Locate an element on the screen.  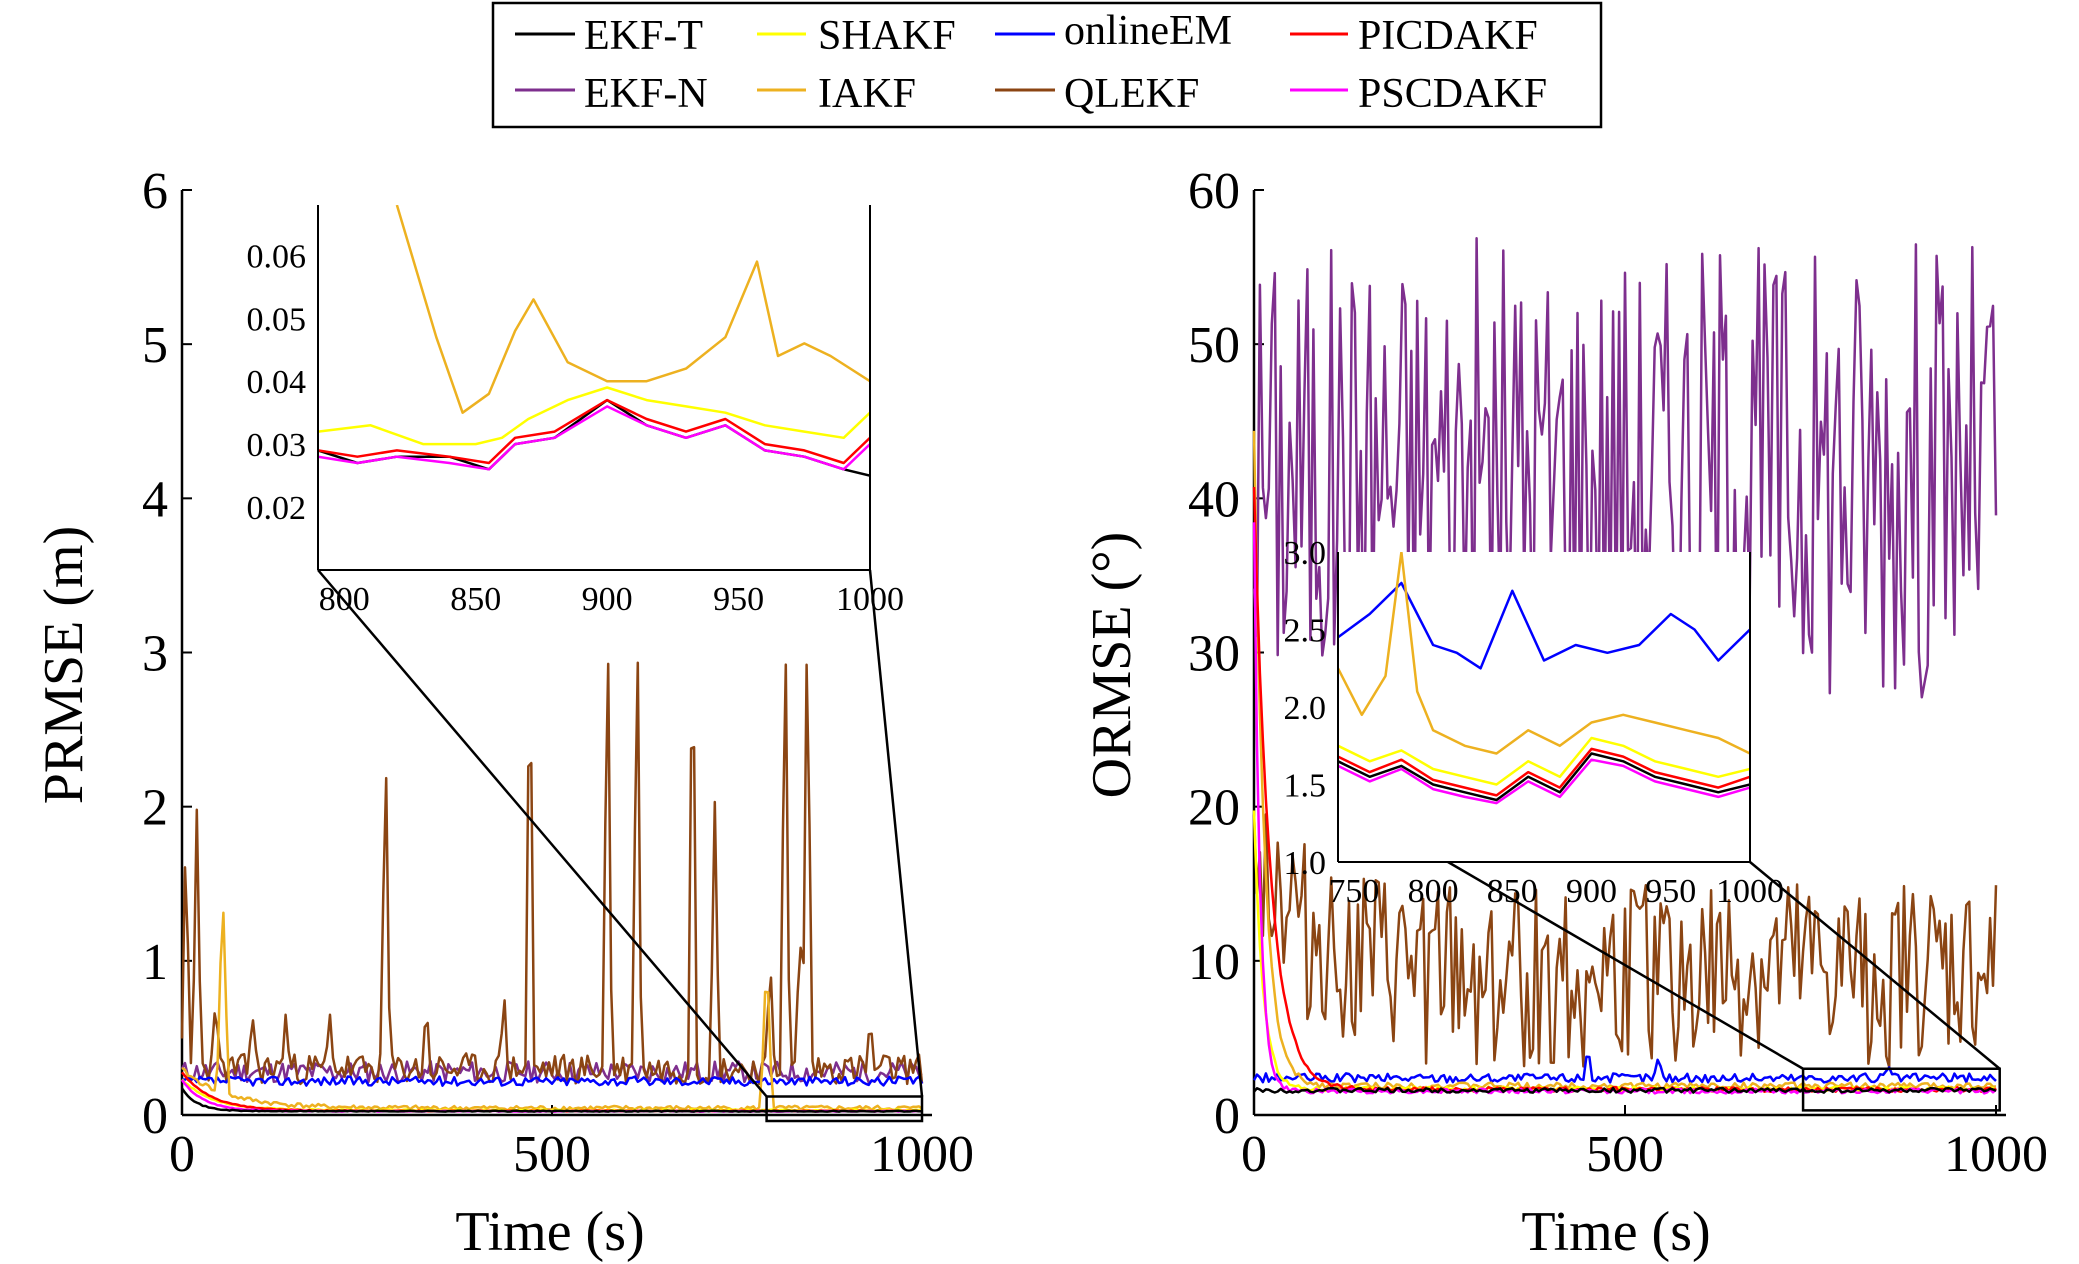
inset-y-tick-label: 0.03 is located at coordinates (277, 445).